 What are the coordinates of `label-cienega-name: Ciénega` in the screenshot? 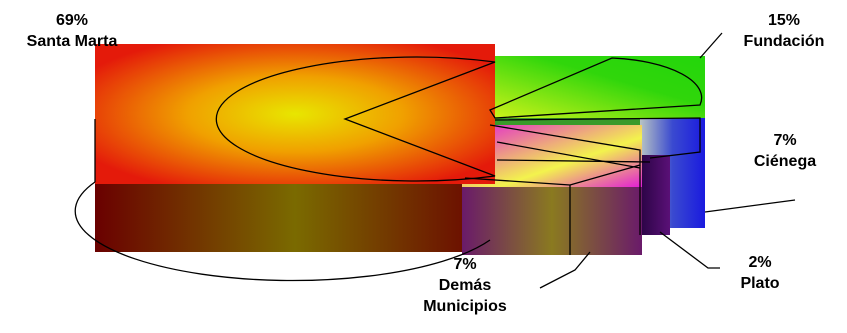 It's located at (785, 161).